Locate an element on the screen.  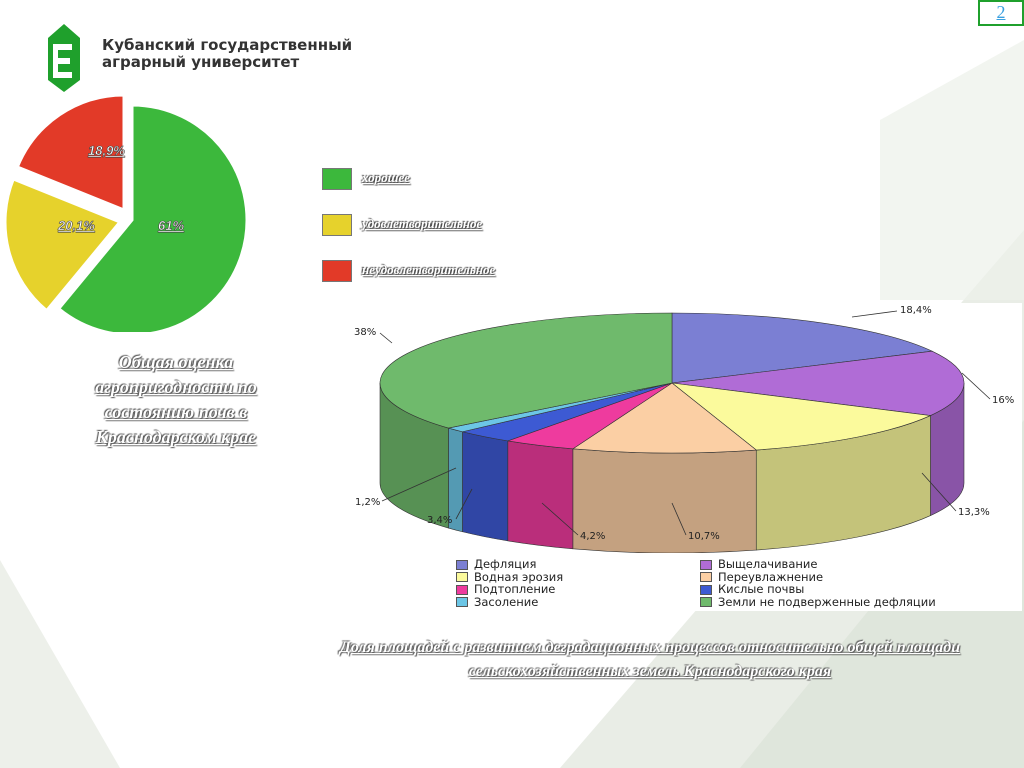
university-emblem-icon is located at coordinates (64, 58).